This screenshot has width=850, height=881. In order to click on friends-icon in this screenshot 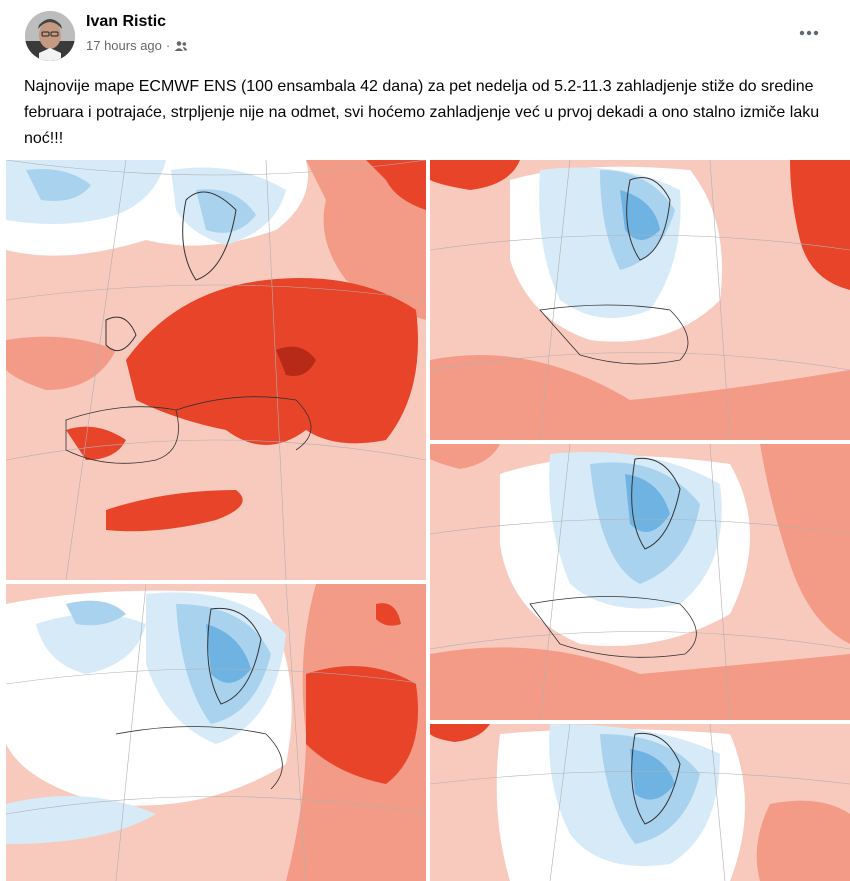, I will do `click(181, 46)`.